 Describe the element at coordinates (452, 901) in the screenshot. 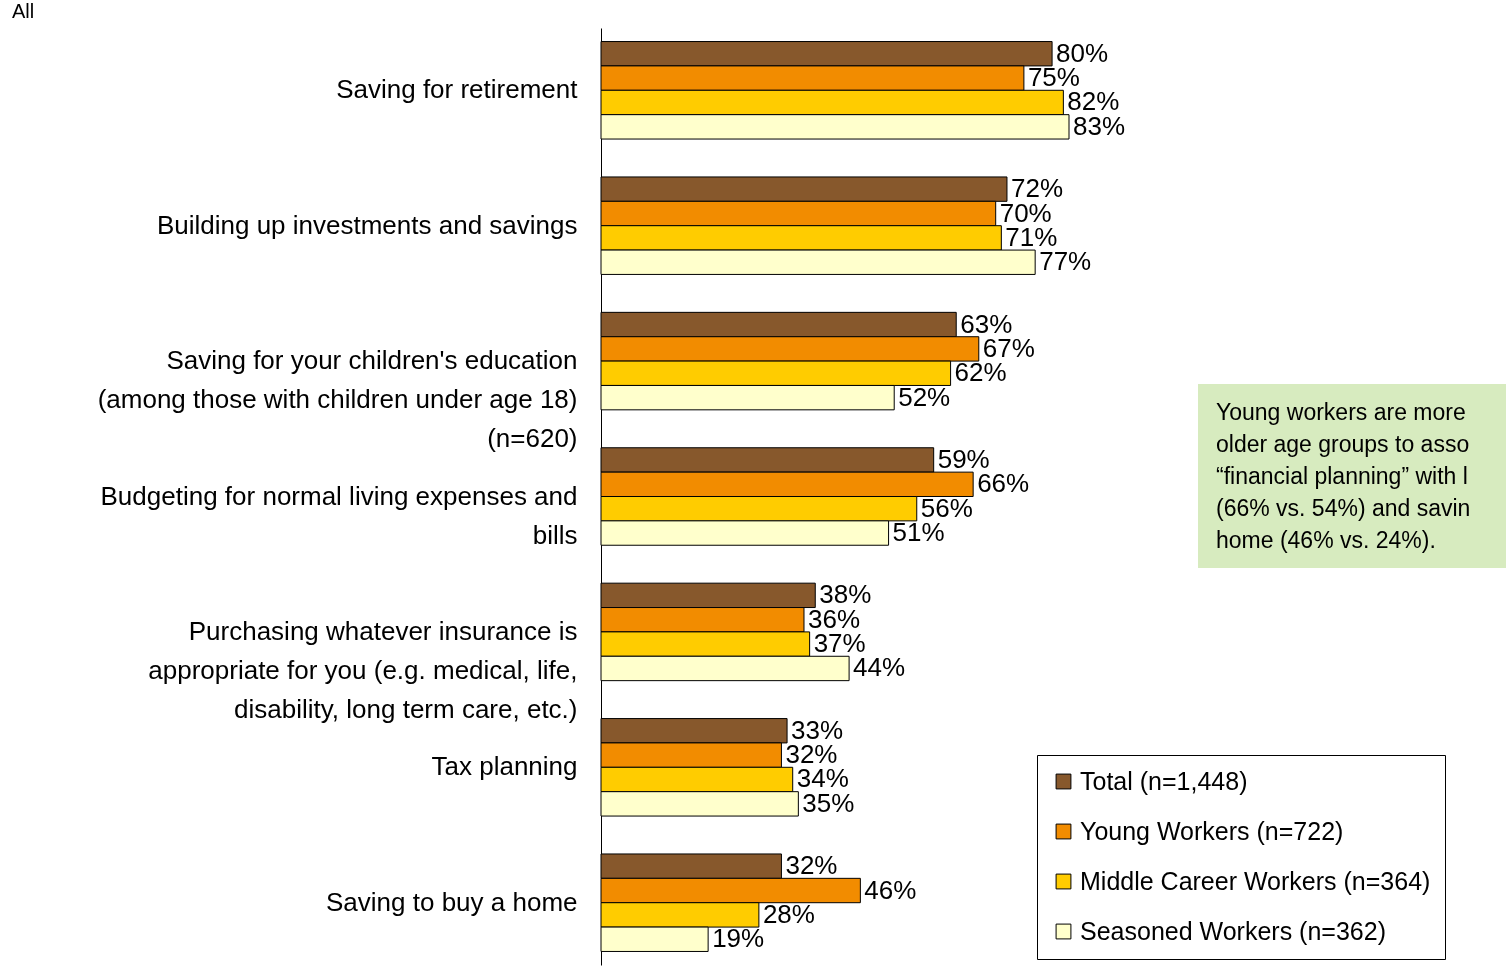

I see `y-tick-label: Saving to buy a home` at that location.